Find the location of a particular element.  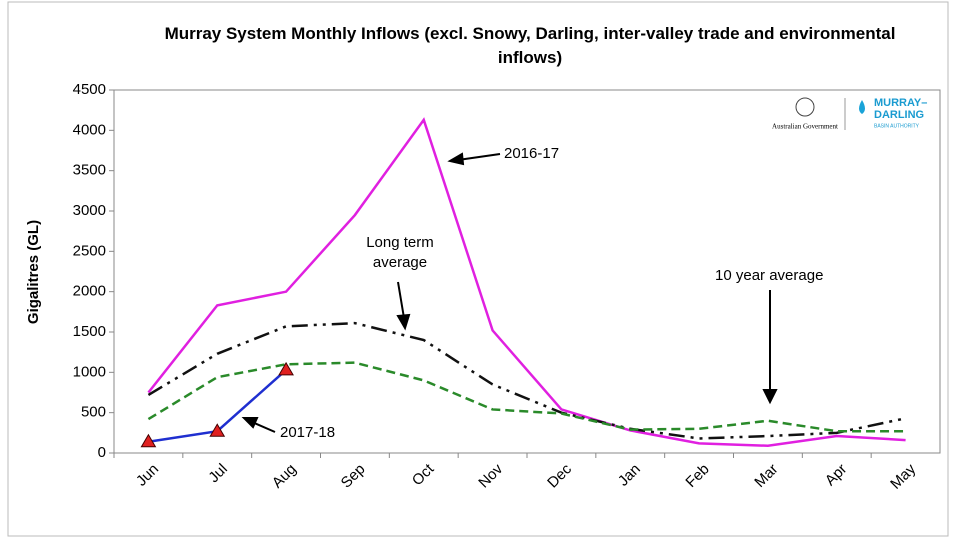

x-tick-label: Apr is located at coordinates (836, 475).